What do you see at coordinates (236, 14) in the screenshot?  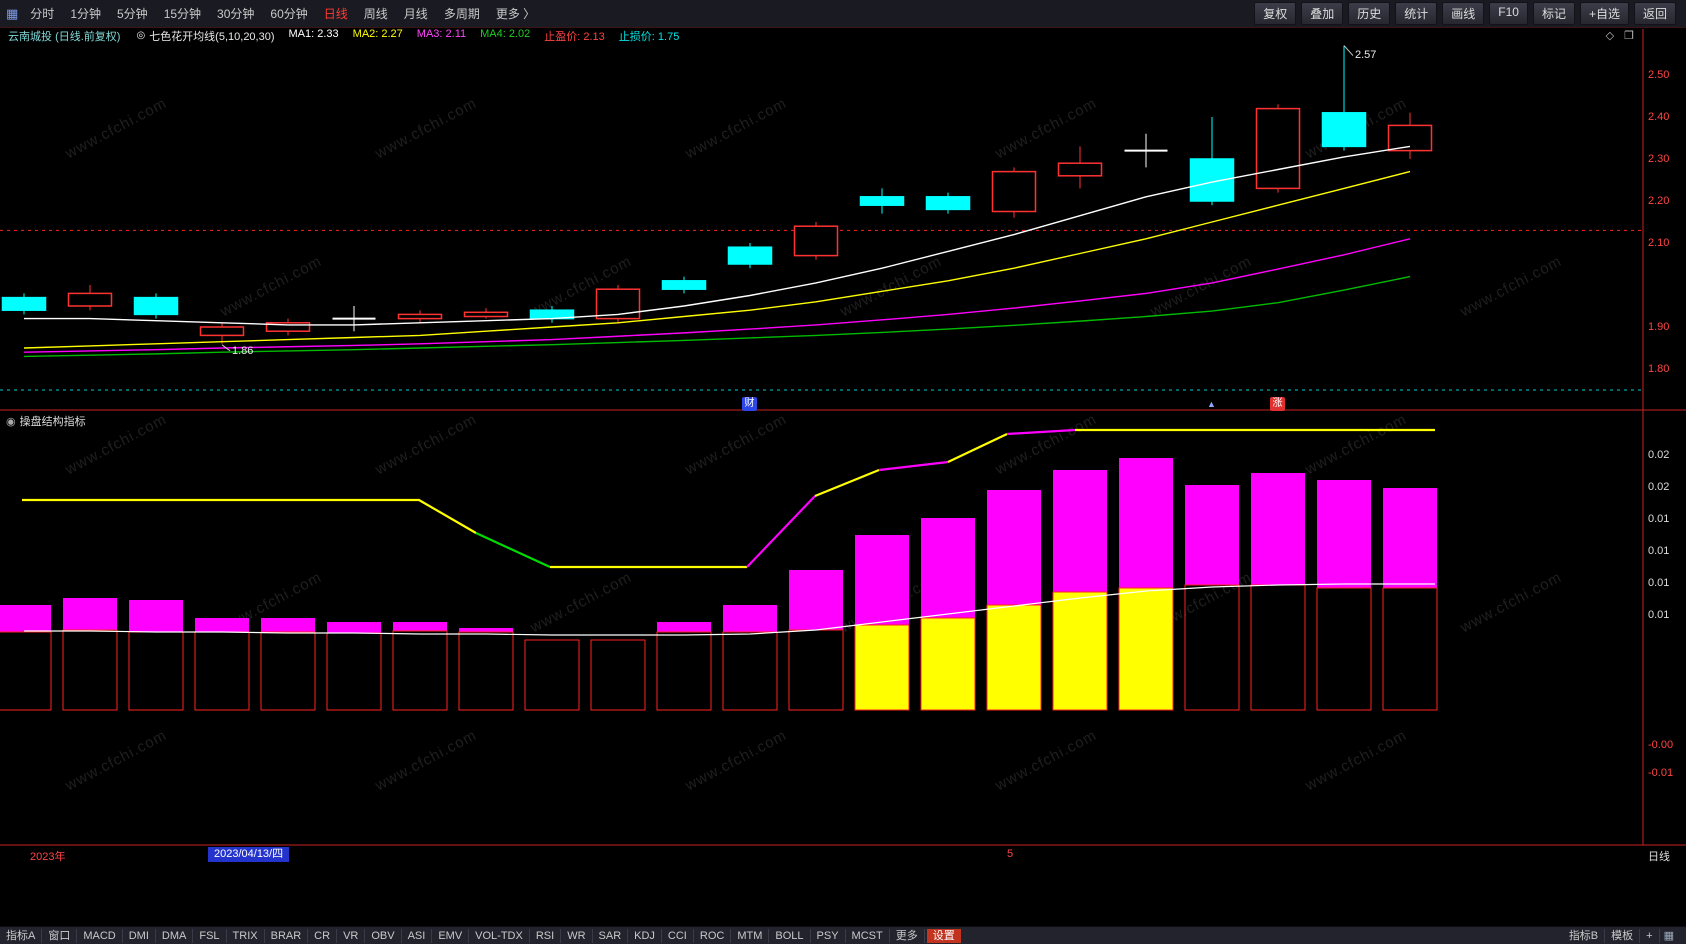 I see `period-tab: 30分钟` at bounding box center [236, 14].